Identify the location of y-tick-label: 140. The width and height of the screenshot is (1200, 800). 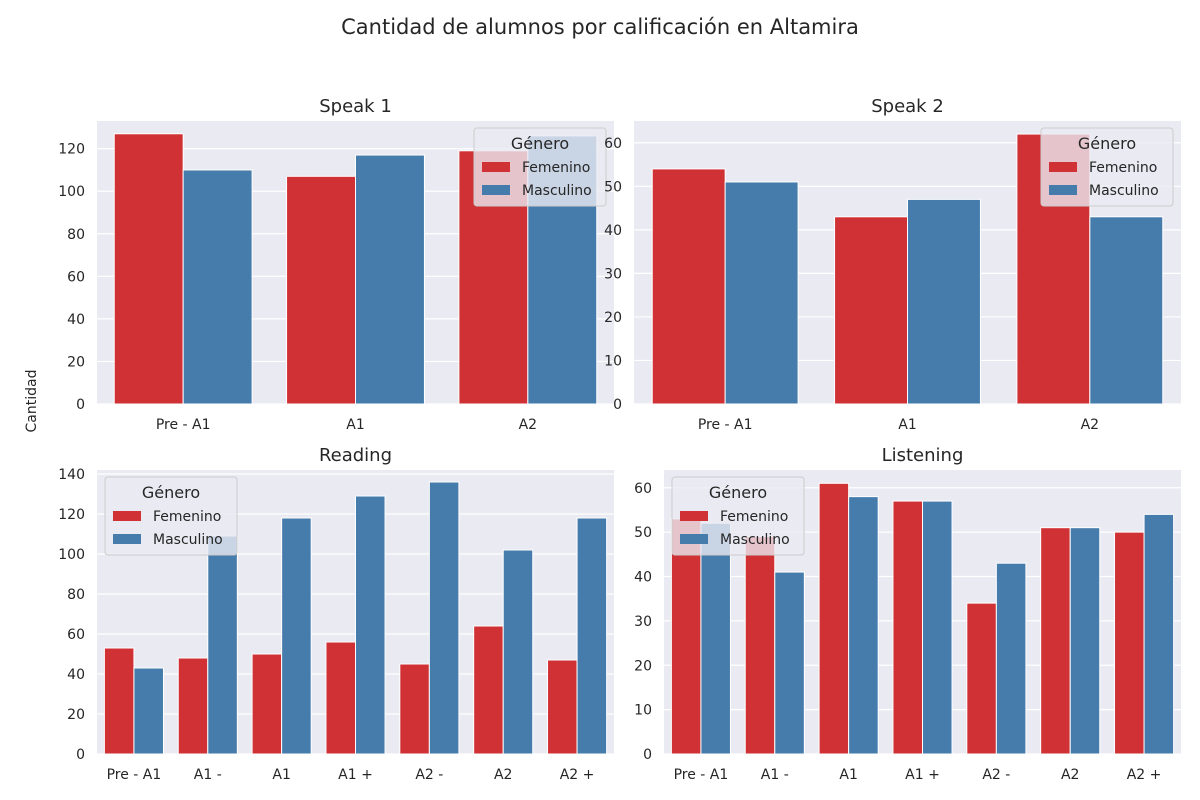
(71, 475).